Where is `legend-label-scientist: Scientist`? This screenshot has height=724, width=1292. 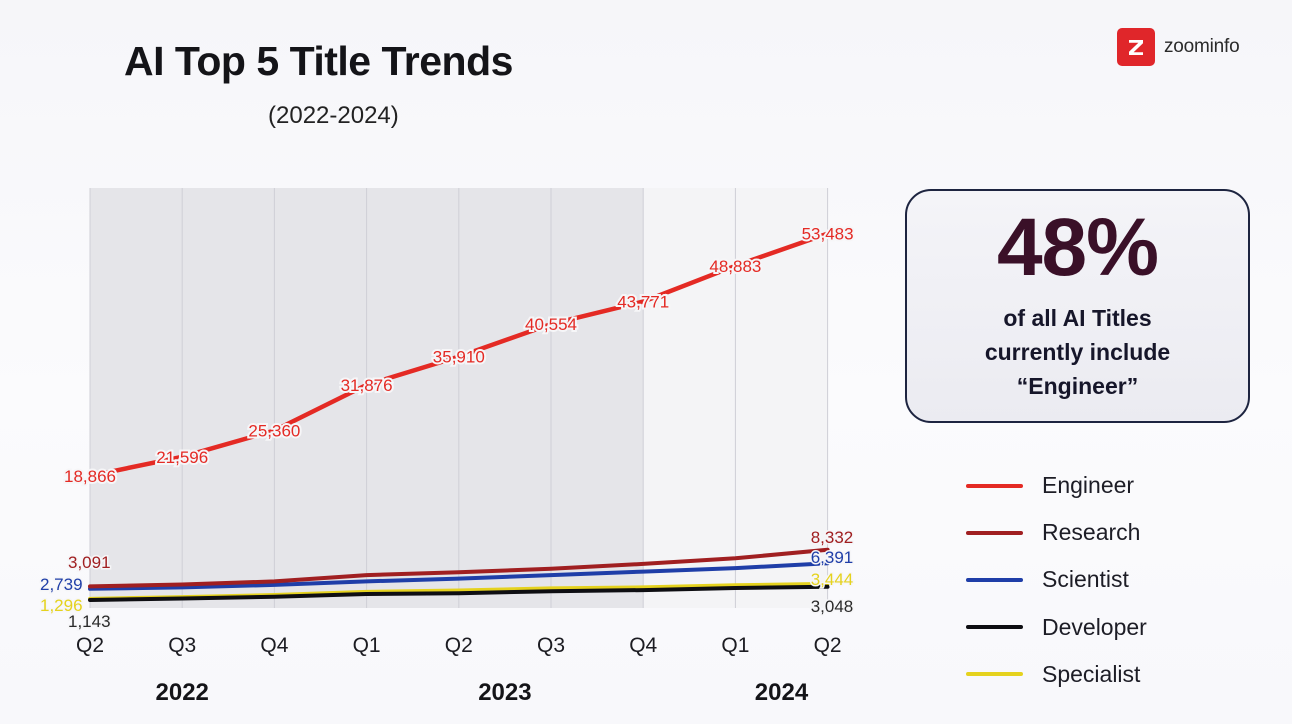
legend-label-scientist: Scientist is located at coordinates (1085, 579).